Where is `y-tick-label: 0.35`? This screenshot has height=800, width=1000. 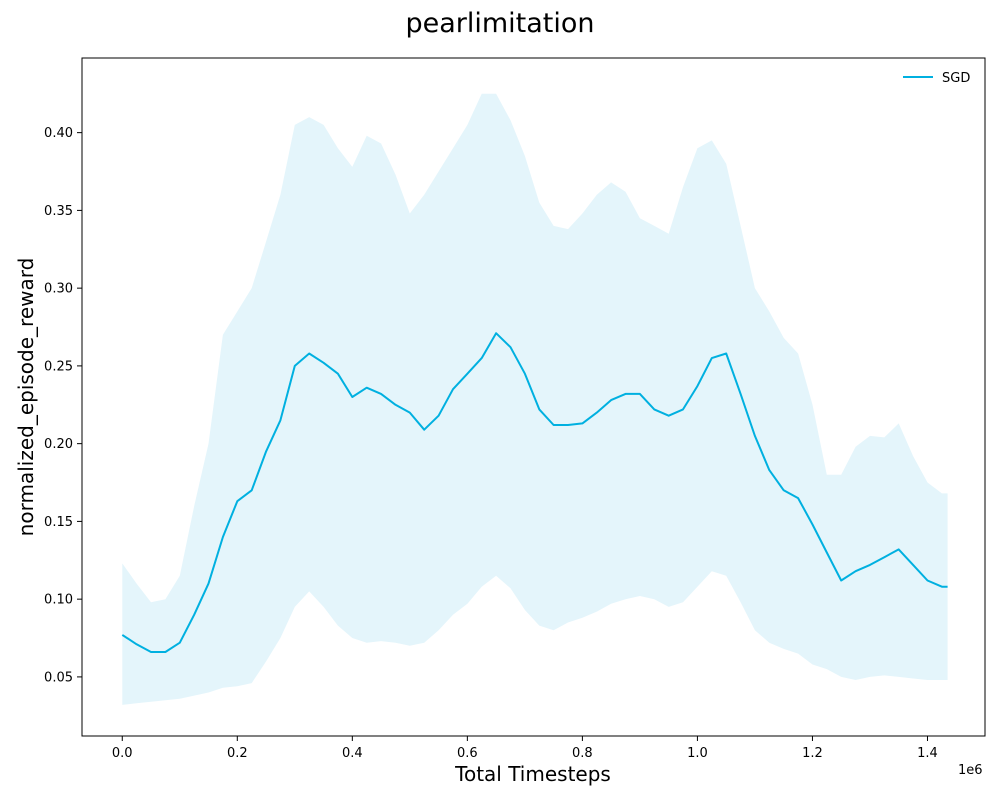
y-tick-label: 0.35 is located at coordinates (58, 211).